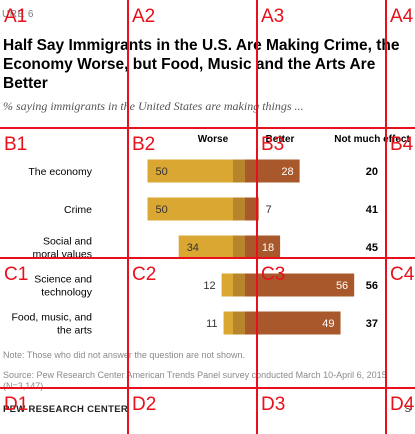  What do you see at coordinates (16, 144) in the screenshot?
I see `grid-cell-label: B1` at bounding box center [16, 144].